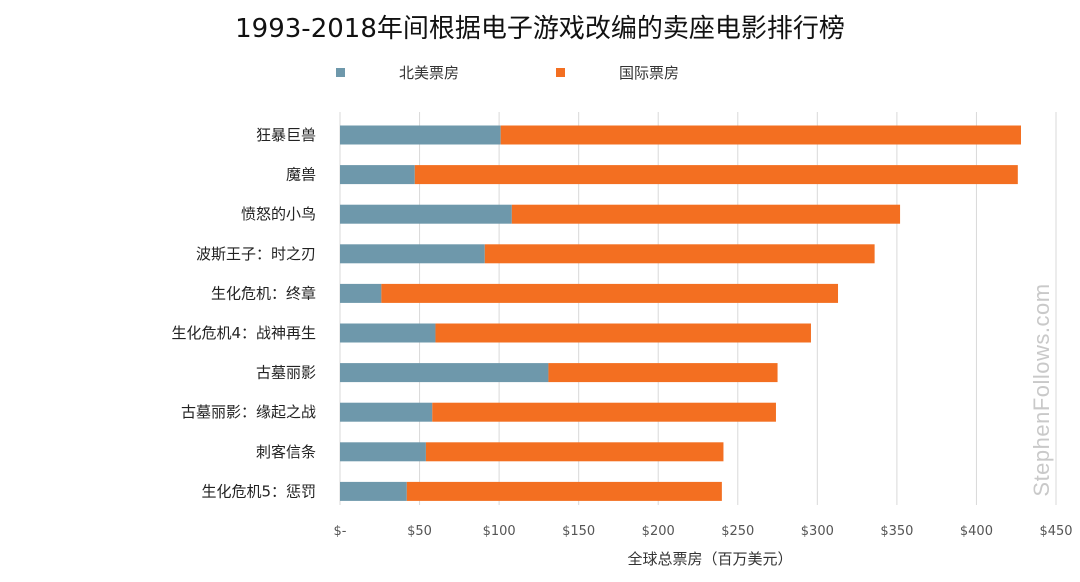 Image resolution: width=1080 pixels, height=582 pixels. Describe the element at coordinates (658, 531) in the screenshot. I see `x-tick-label: $200` at that location.